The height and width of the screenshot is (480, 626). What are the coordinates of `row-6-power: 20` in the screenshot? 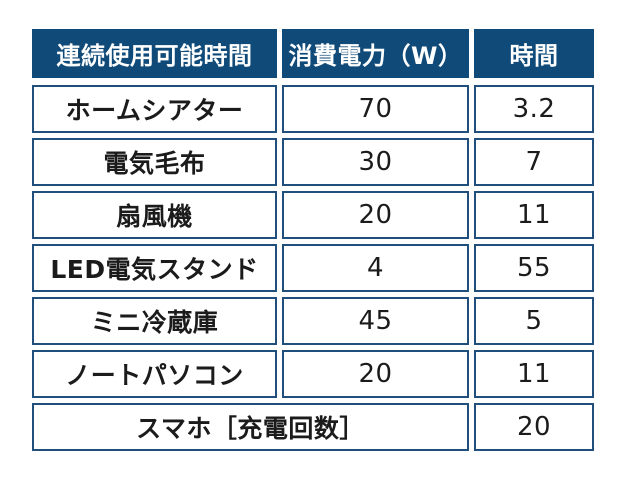 It's located at (375, 374).